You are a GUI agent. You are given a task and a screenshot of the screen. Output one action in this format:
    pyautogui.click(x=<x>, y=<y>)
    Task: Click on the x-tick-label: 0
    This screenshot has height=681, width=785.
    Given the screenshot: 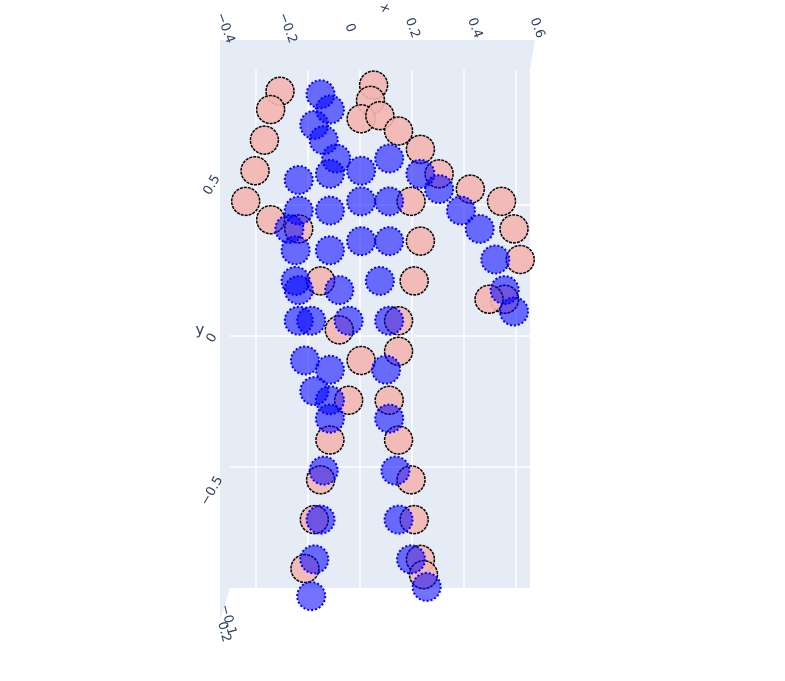 What is the action you would take?
    pyautogui.click(x=350, y=28)
    